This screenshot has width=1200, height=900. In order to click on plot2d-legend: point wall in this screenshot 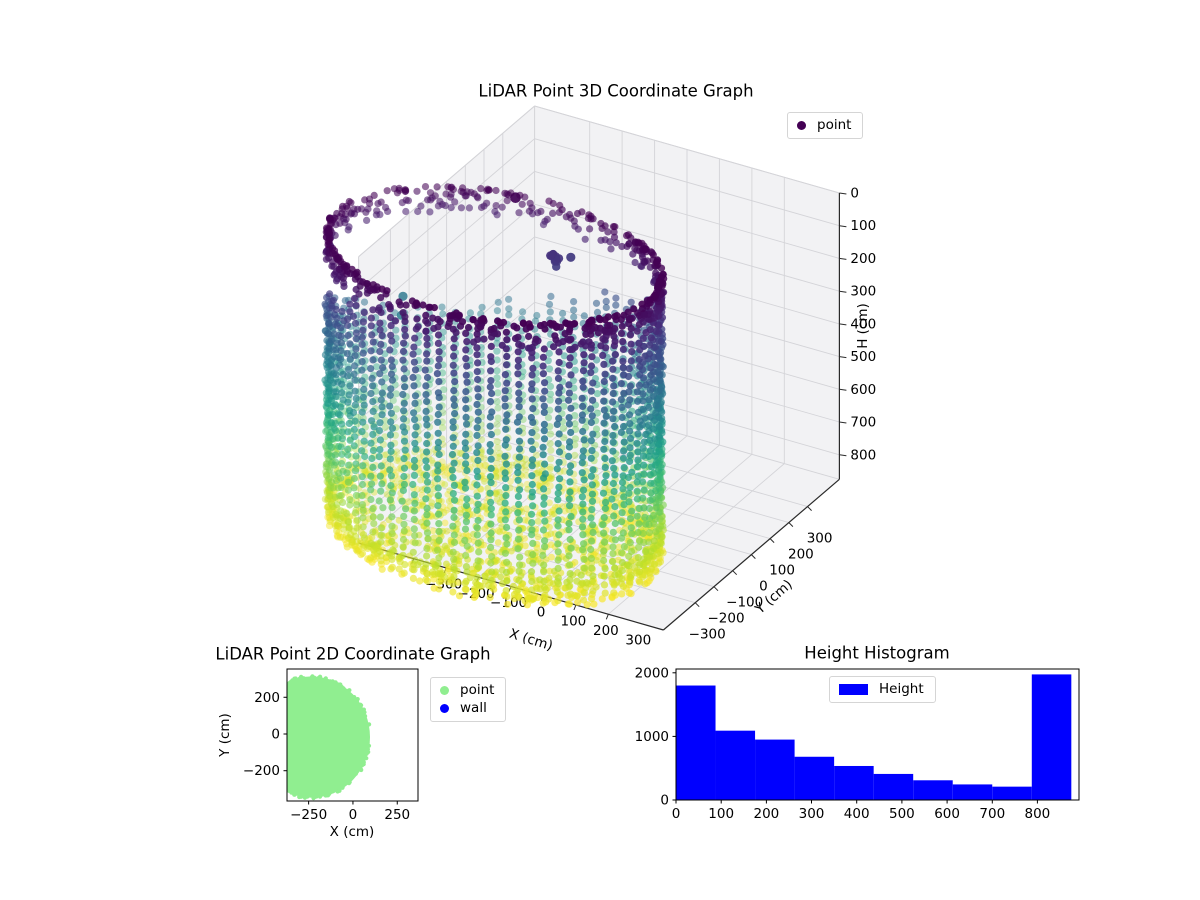, I will do `click(468, 699)`.